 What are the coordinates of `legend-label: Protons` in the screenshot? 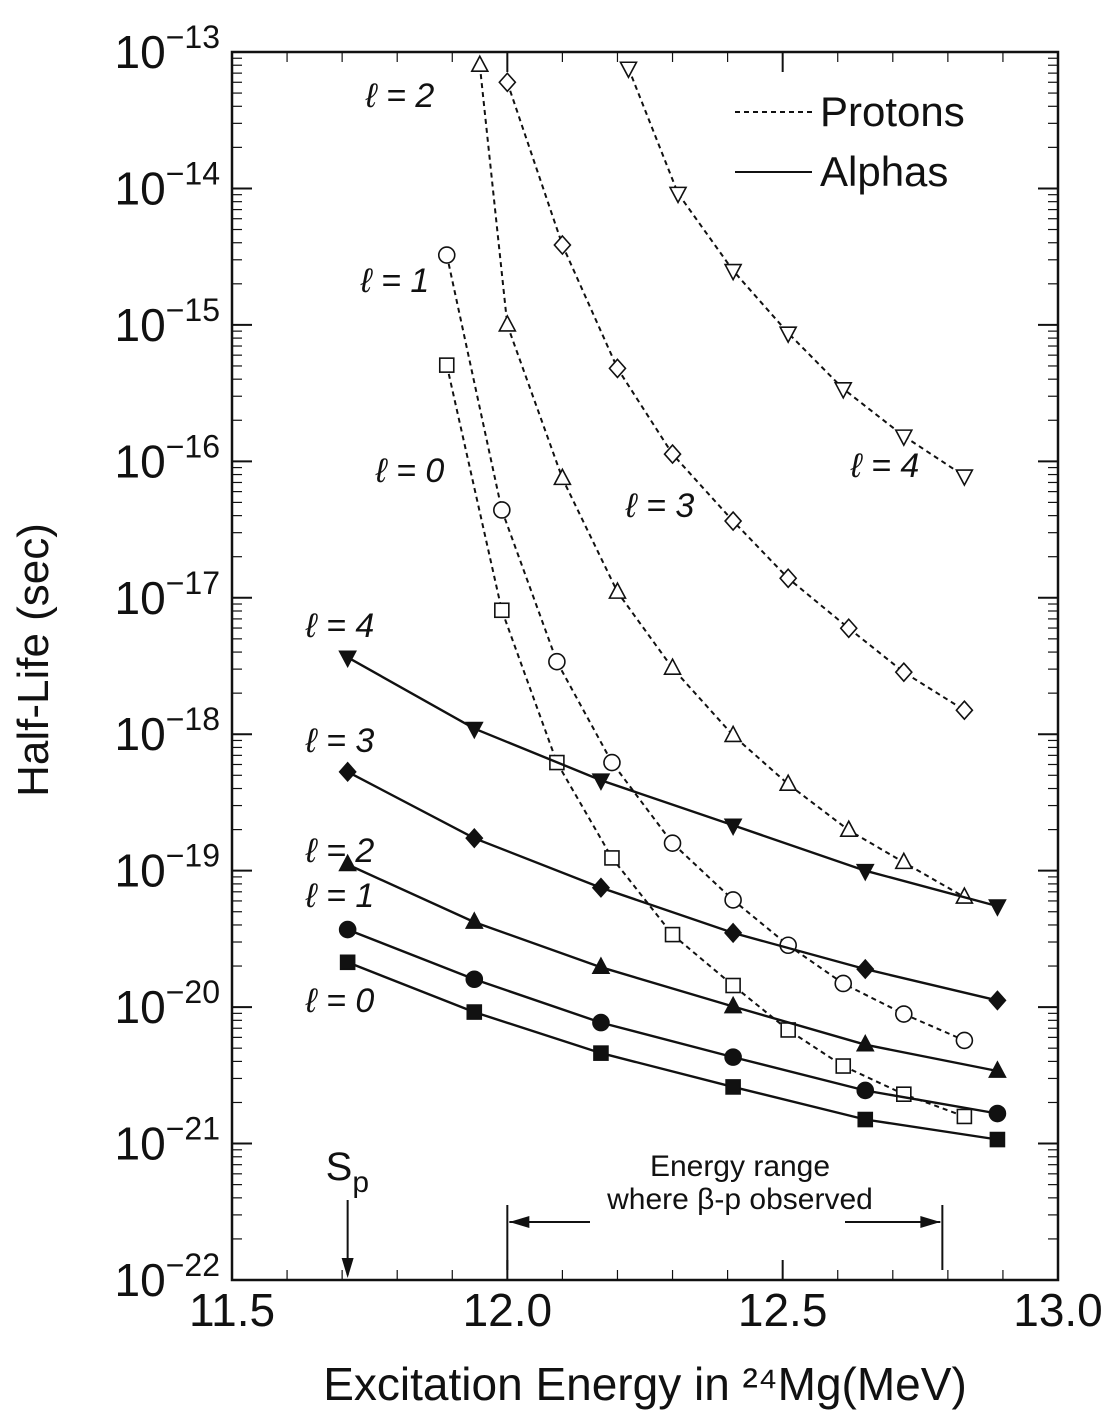 It's located at (892, 111).